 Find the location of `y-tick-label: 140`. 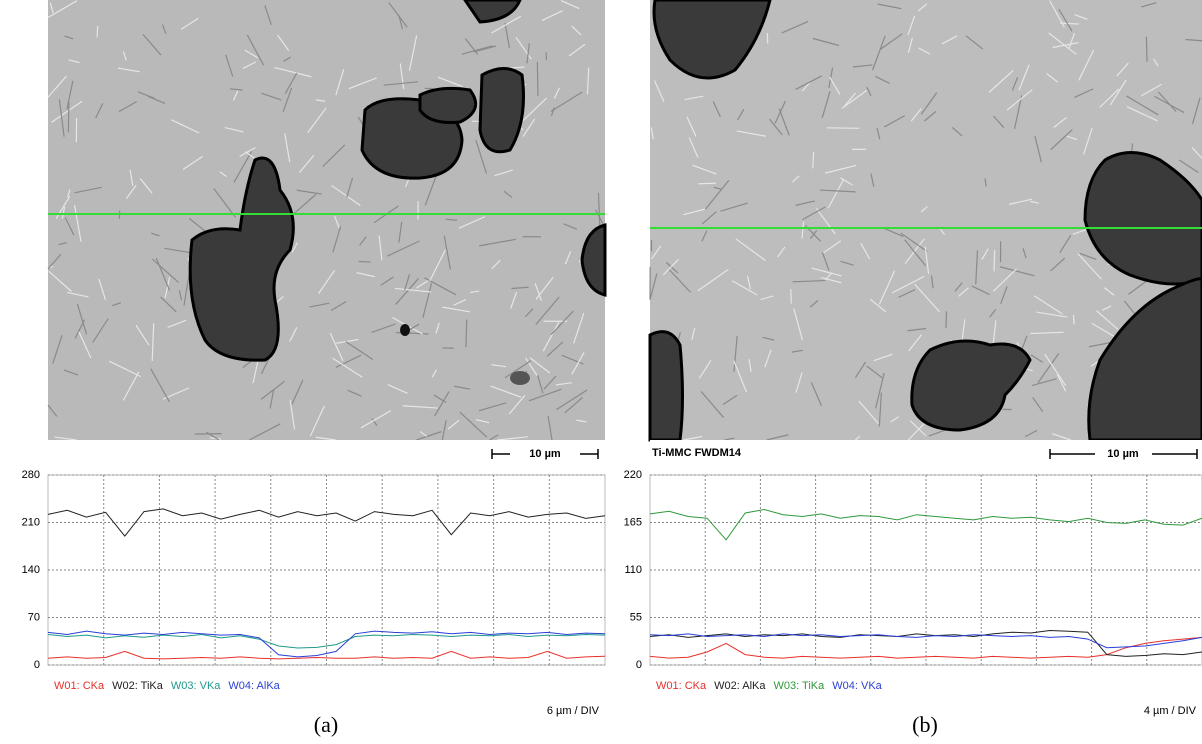

y-tick-label: 140 is located at coordinates (31, 570).